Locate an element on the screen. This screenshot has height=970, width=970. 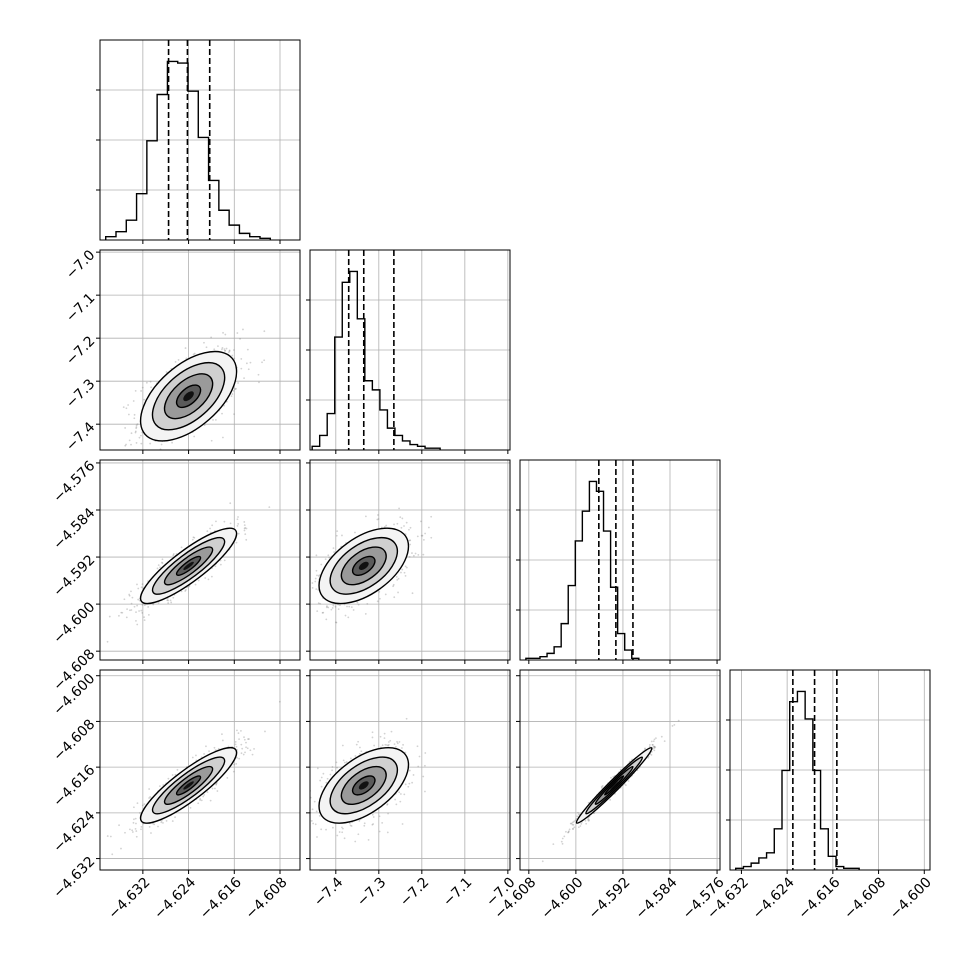
pair-content is located at coordinates (410, 560).